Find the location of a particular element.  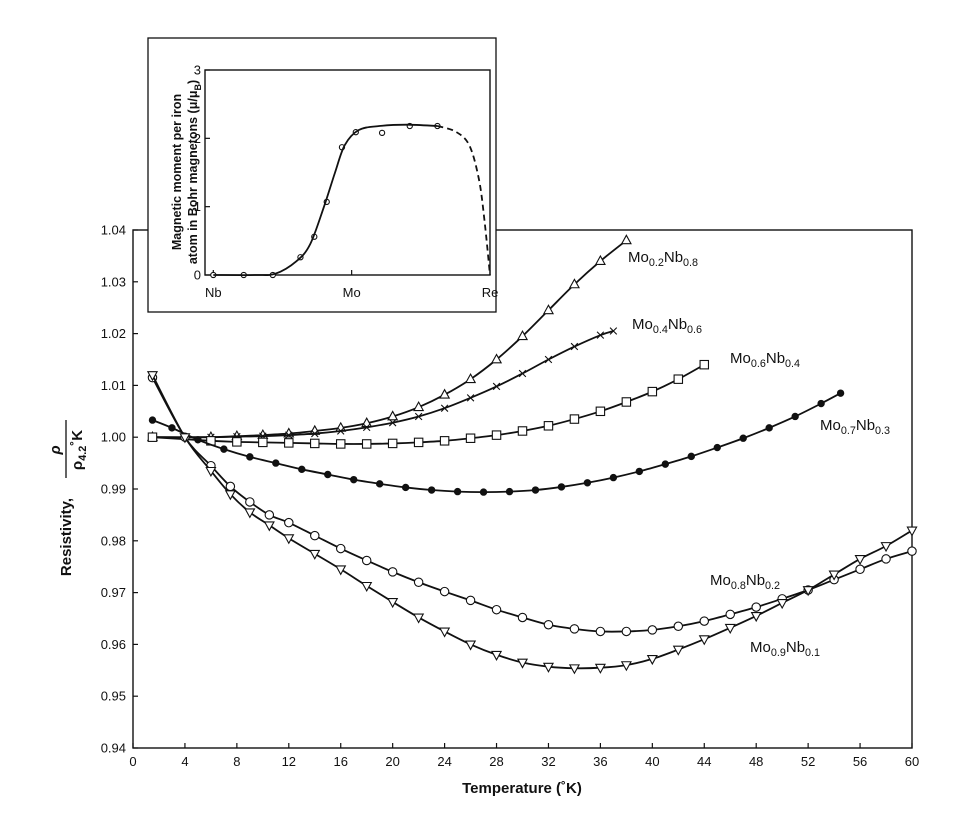

plot-frame is located at coordinates (347, 172).